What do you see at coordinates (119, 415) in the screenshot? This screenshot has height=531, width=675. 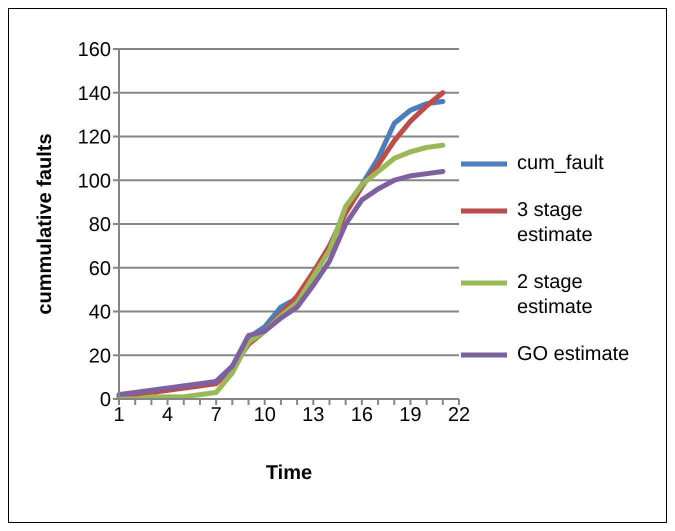 I see `x-tick-label: 1` at bounding box center [119, 415].